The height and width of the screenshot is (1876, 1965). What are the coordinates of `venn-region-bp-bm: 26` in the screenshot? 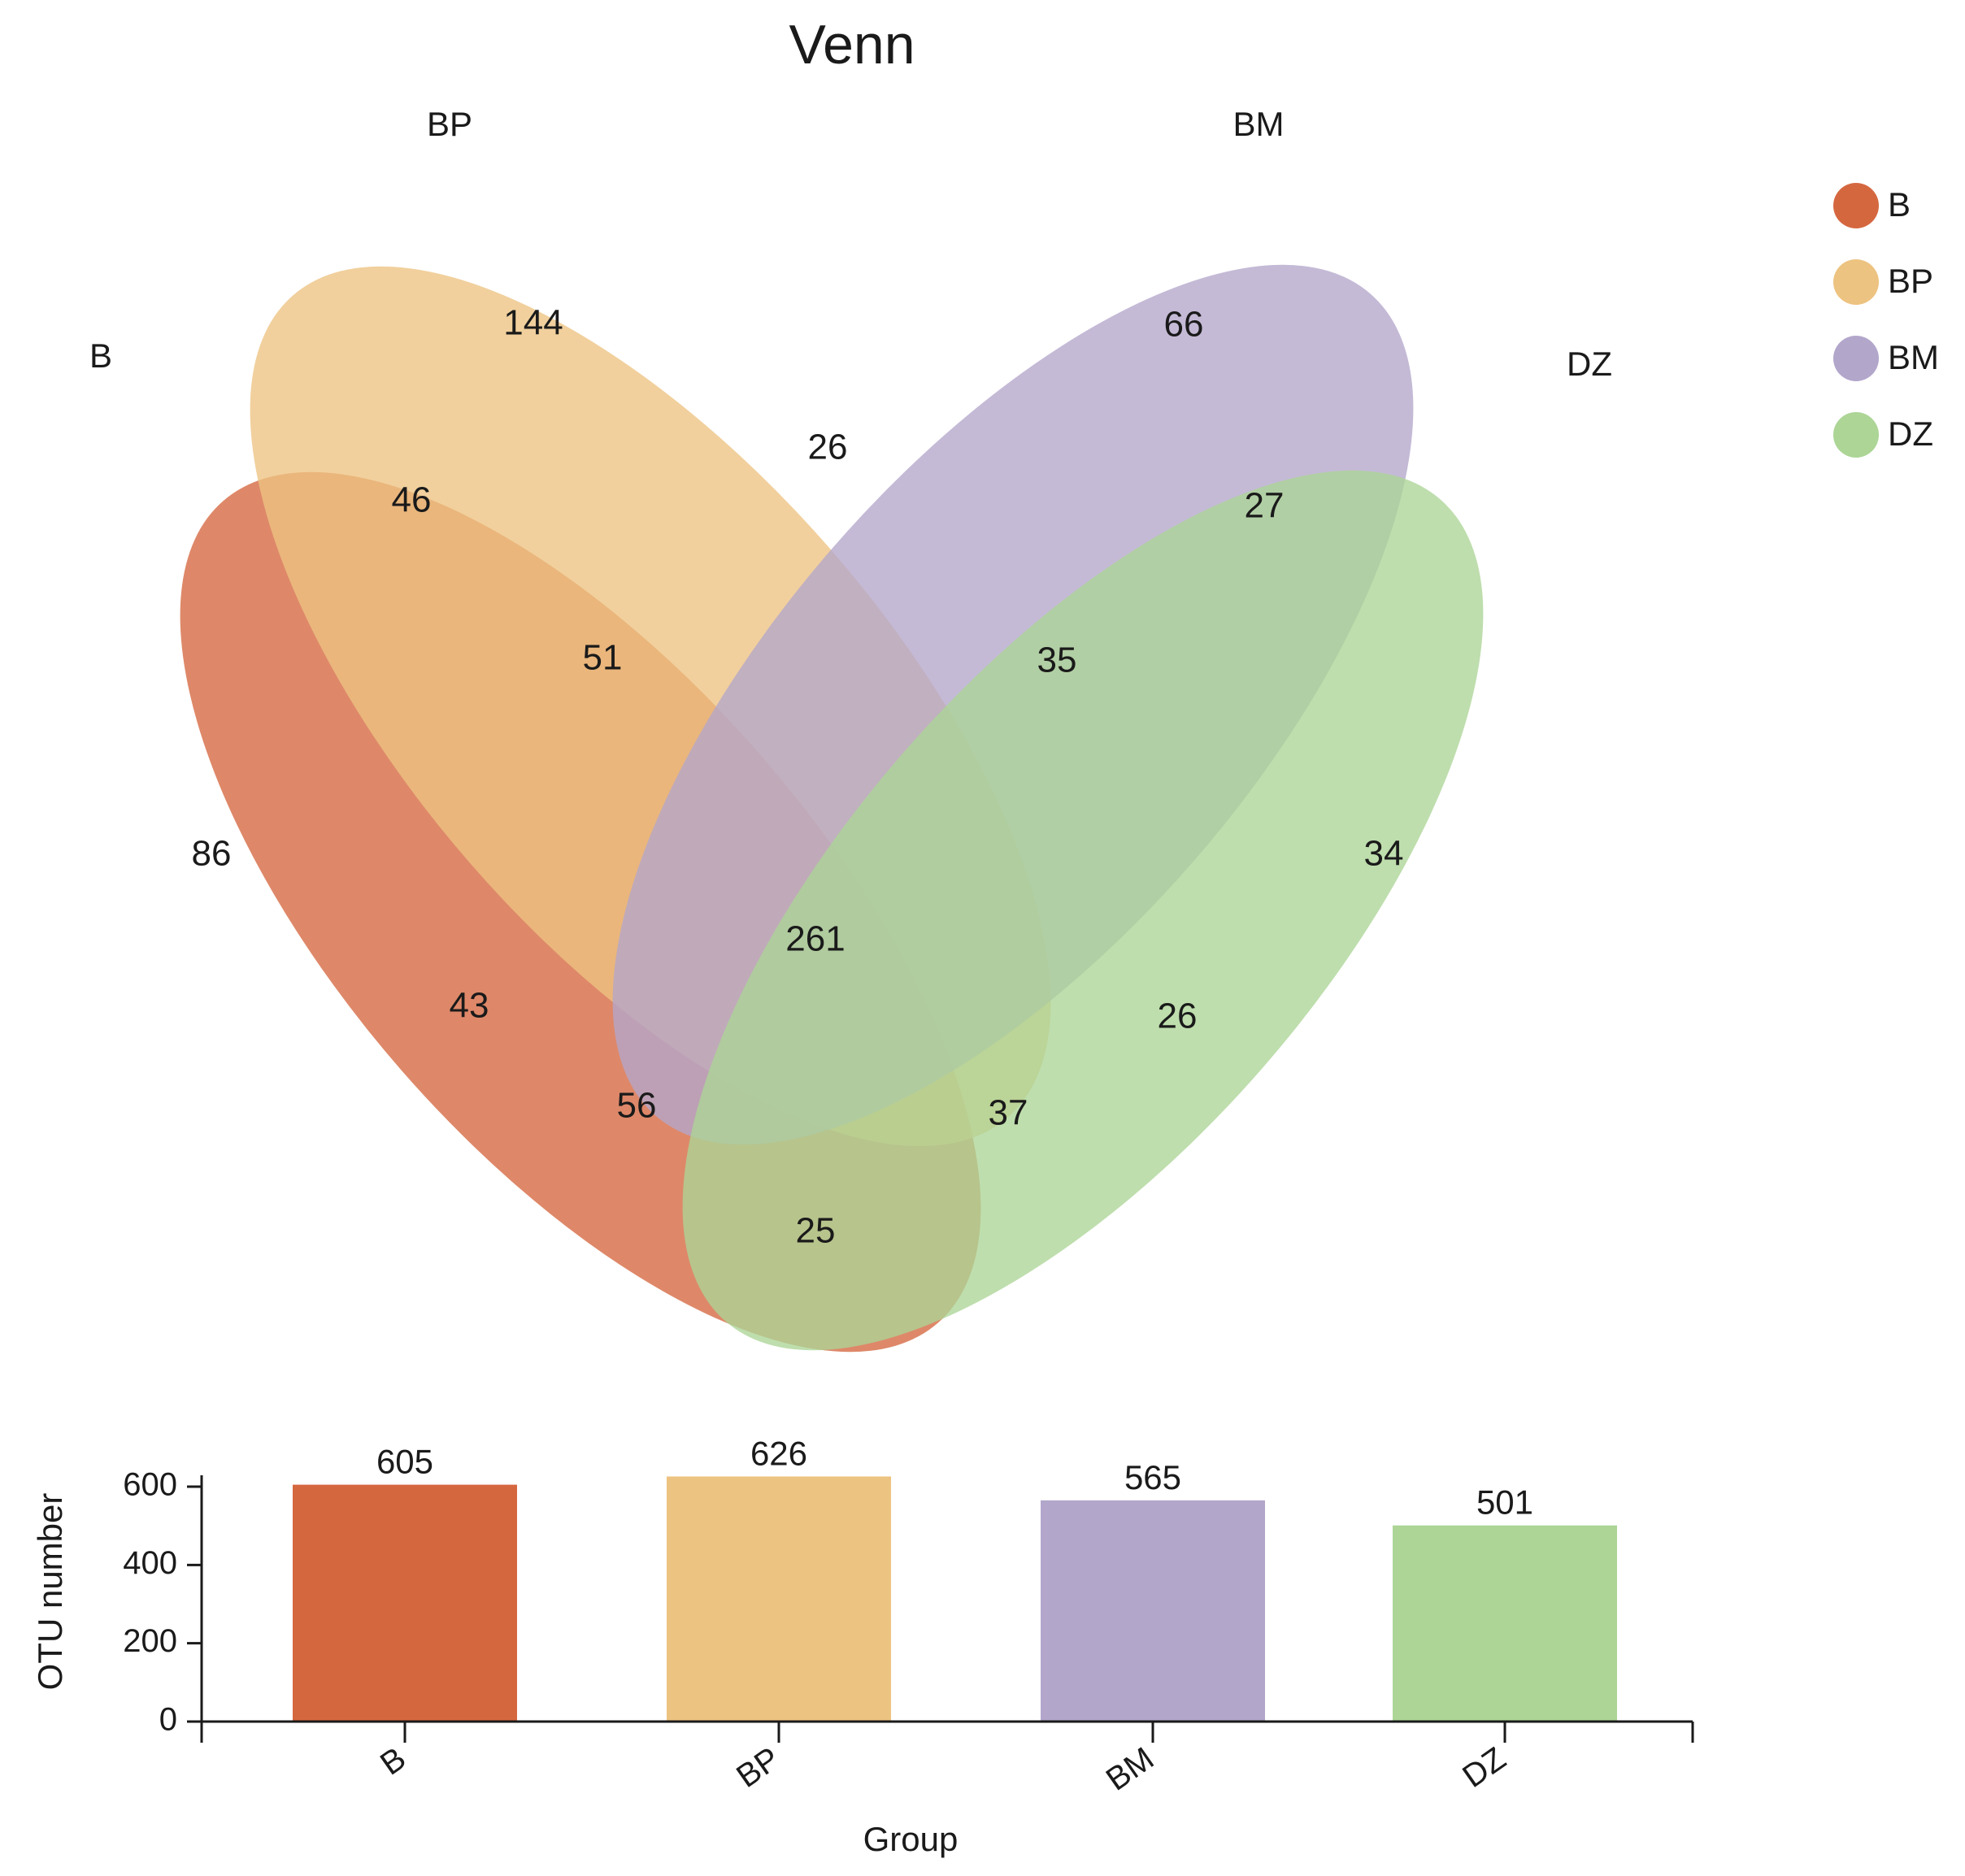 It's located at (828, 447).